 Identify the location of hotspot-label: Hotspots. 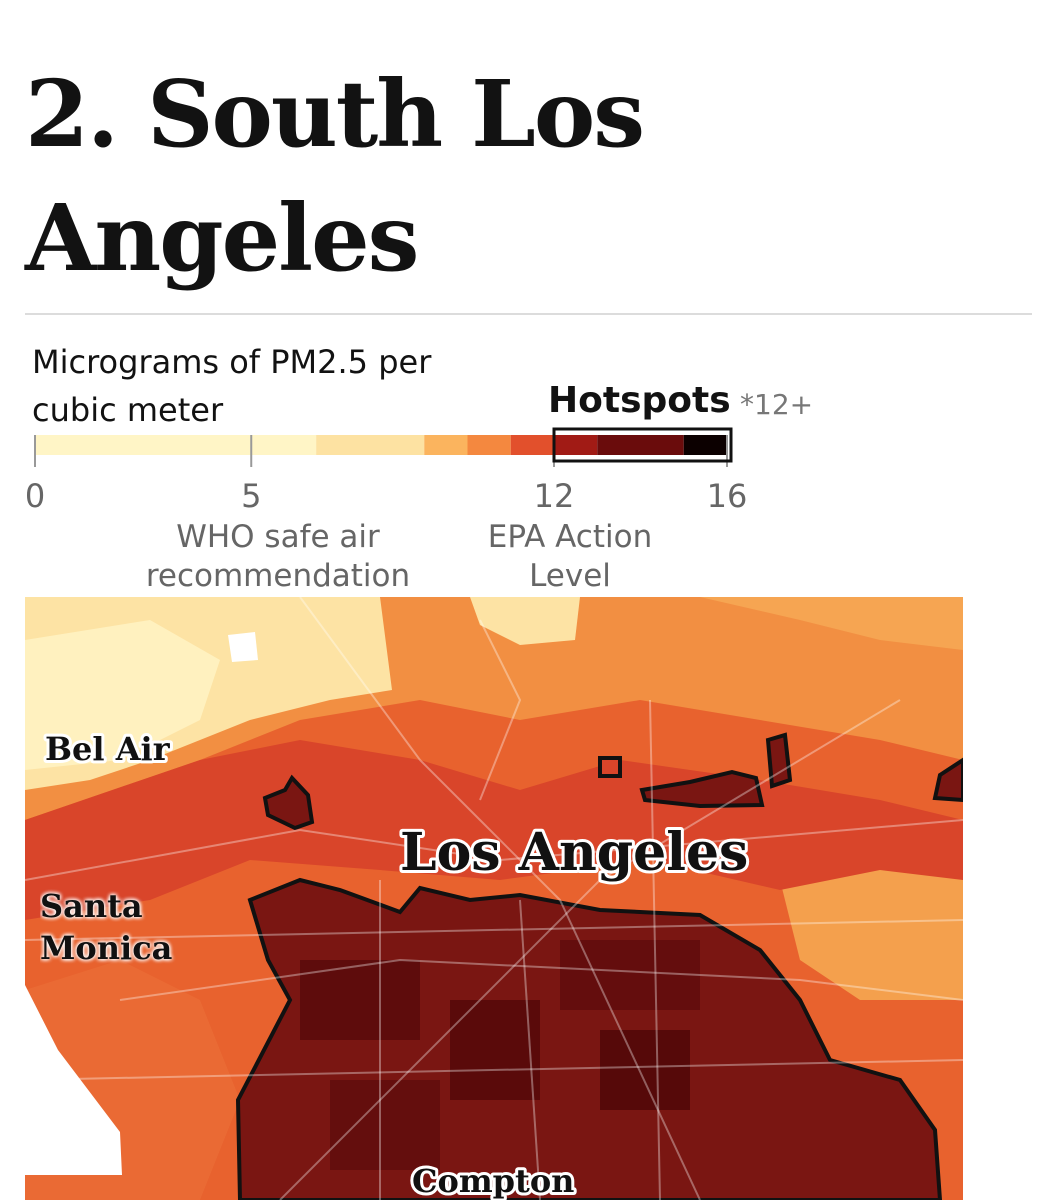
(639, 400).